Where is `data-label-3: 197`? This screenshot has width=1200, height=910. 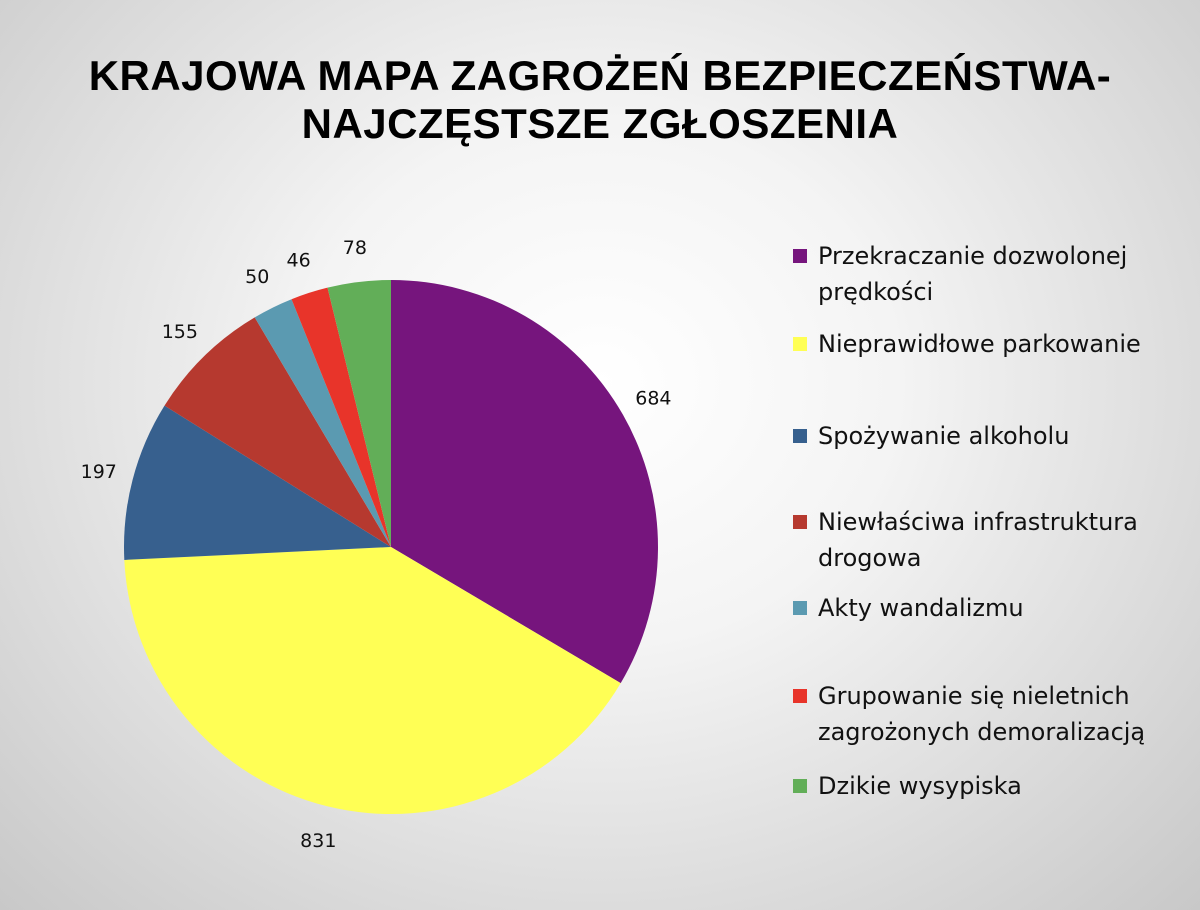 data-label-3: 197 is located at coordinates (99, 472).